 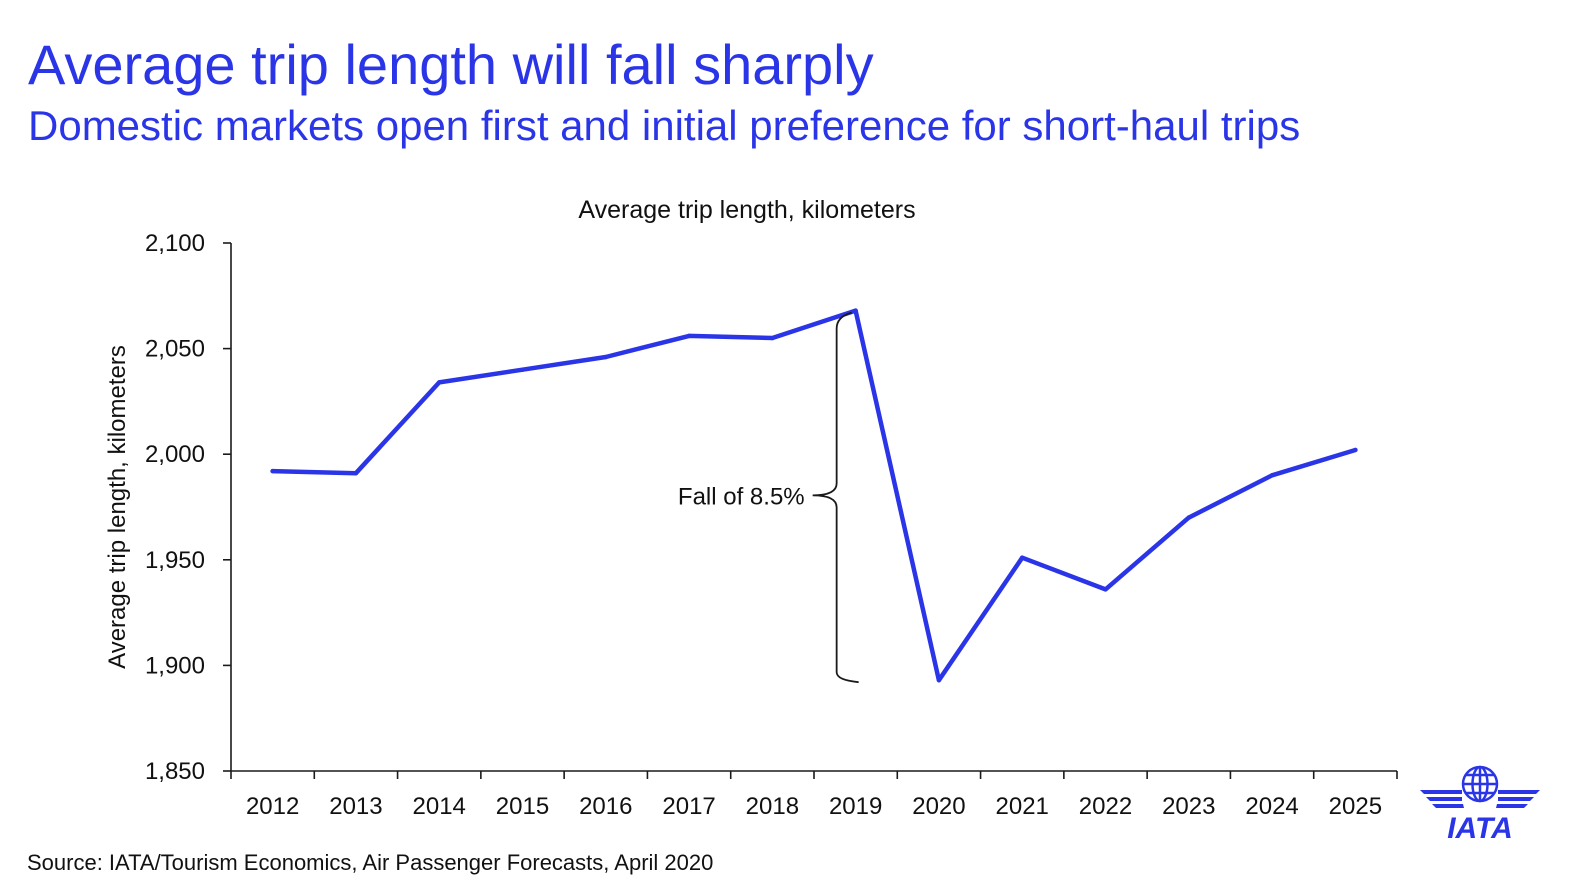 I want to click on x-tick-label: 2019, so click(x=855, y=806).